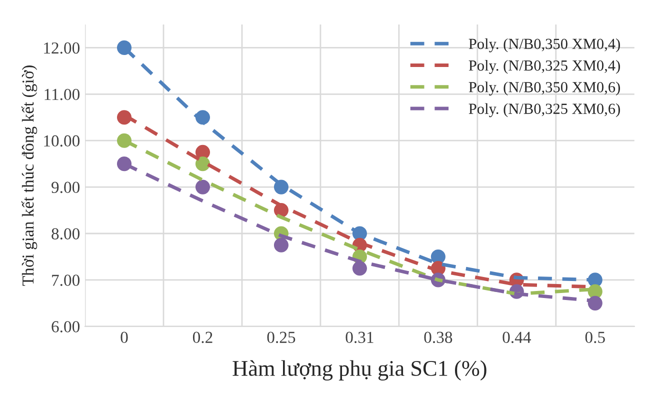 The image size is (654, 408). I want to click on y-tick-label: 12.00, so click(62, 48).